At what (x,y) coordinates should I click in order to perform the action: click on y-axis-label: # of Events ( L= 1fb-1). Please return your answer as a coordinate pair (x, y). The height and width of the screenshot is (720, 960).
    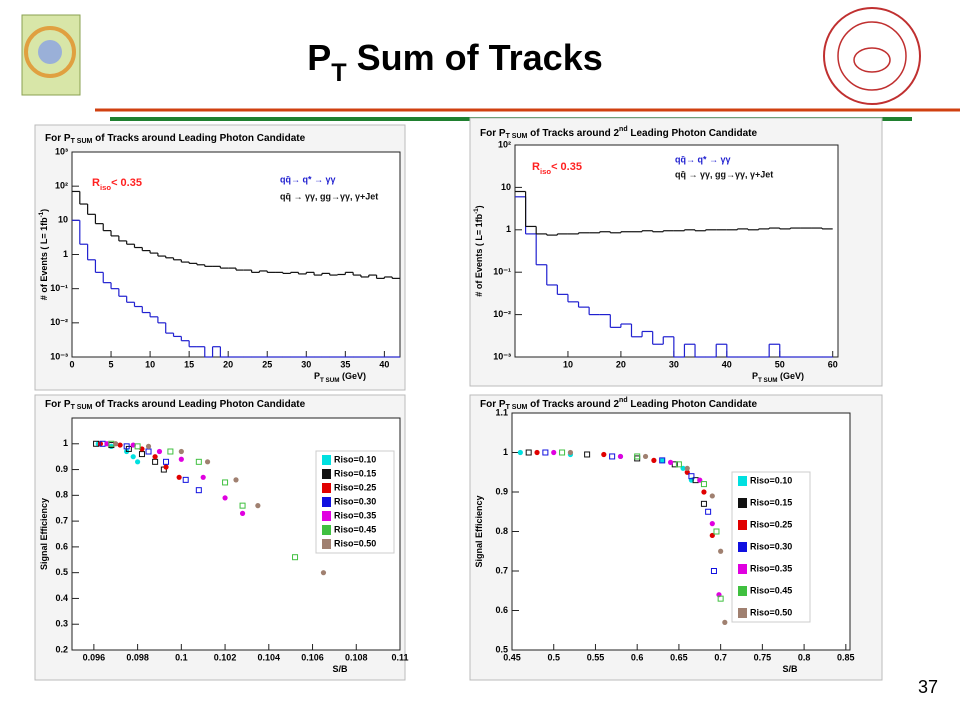
    Looking at the image, I should click on (478, 250).